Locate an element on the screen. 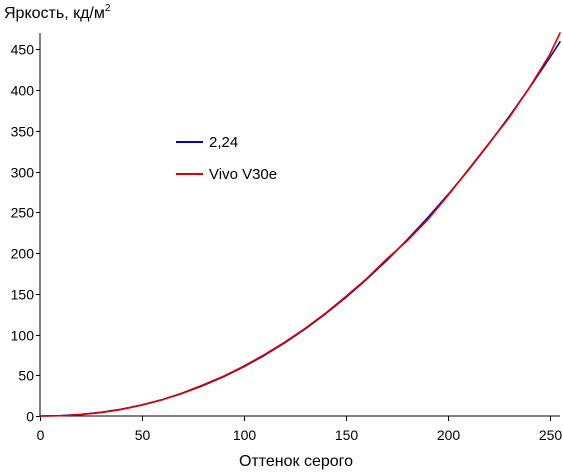 This screenshot has width=563, height=475. y-tick-label: 150 is located at coordinates (23, 295).